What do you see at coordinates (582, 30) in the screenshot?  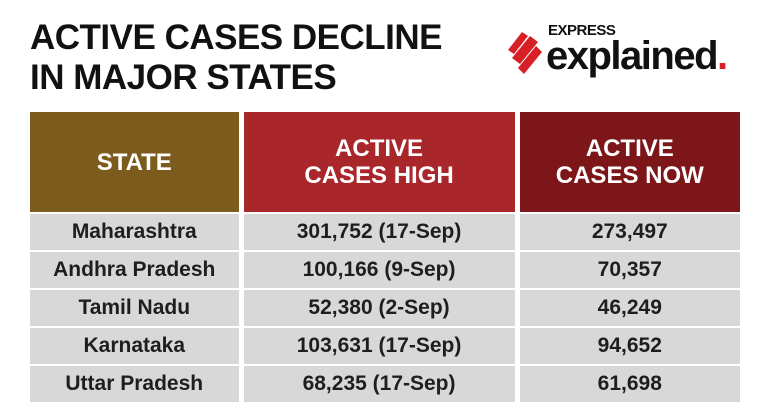 I see `logo-top: EXPRESS` at bounding box center [582, 30].